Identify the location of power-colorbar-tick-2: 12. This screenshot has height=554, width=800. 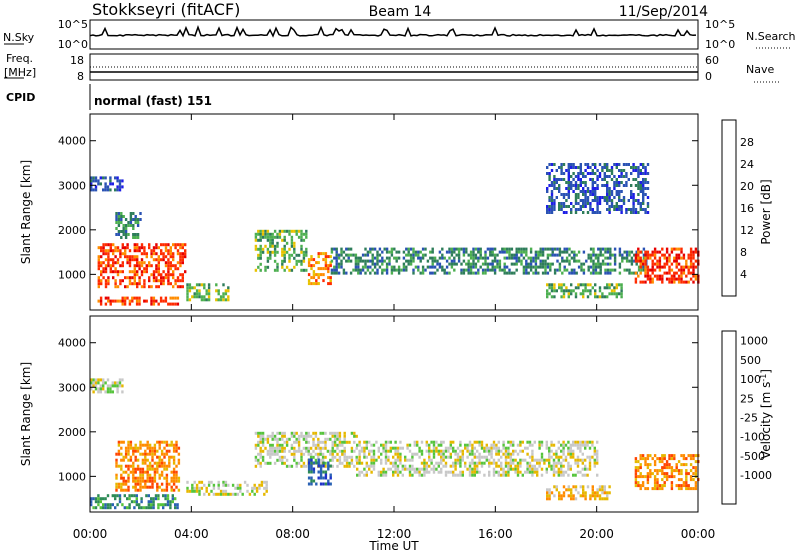
(747, 230).